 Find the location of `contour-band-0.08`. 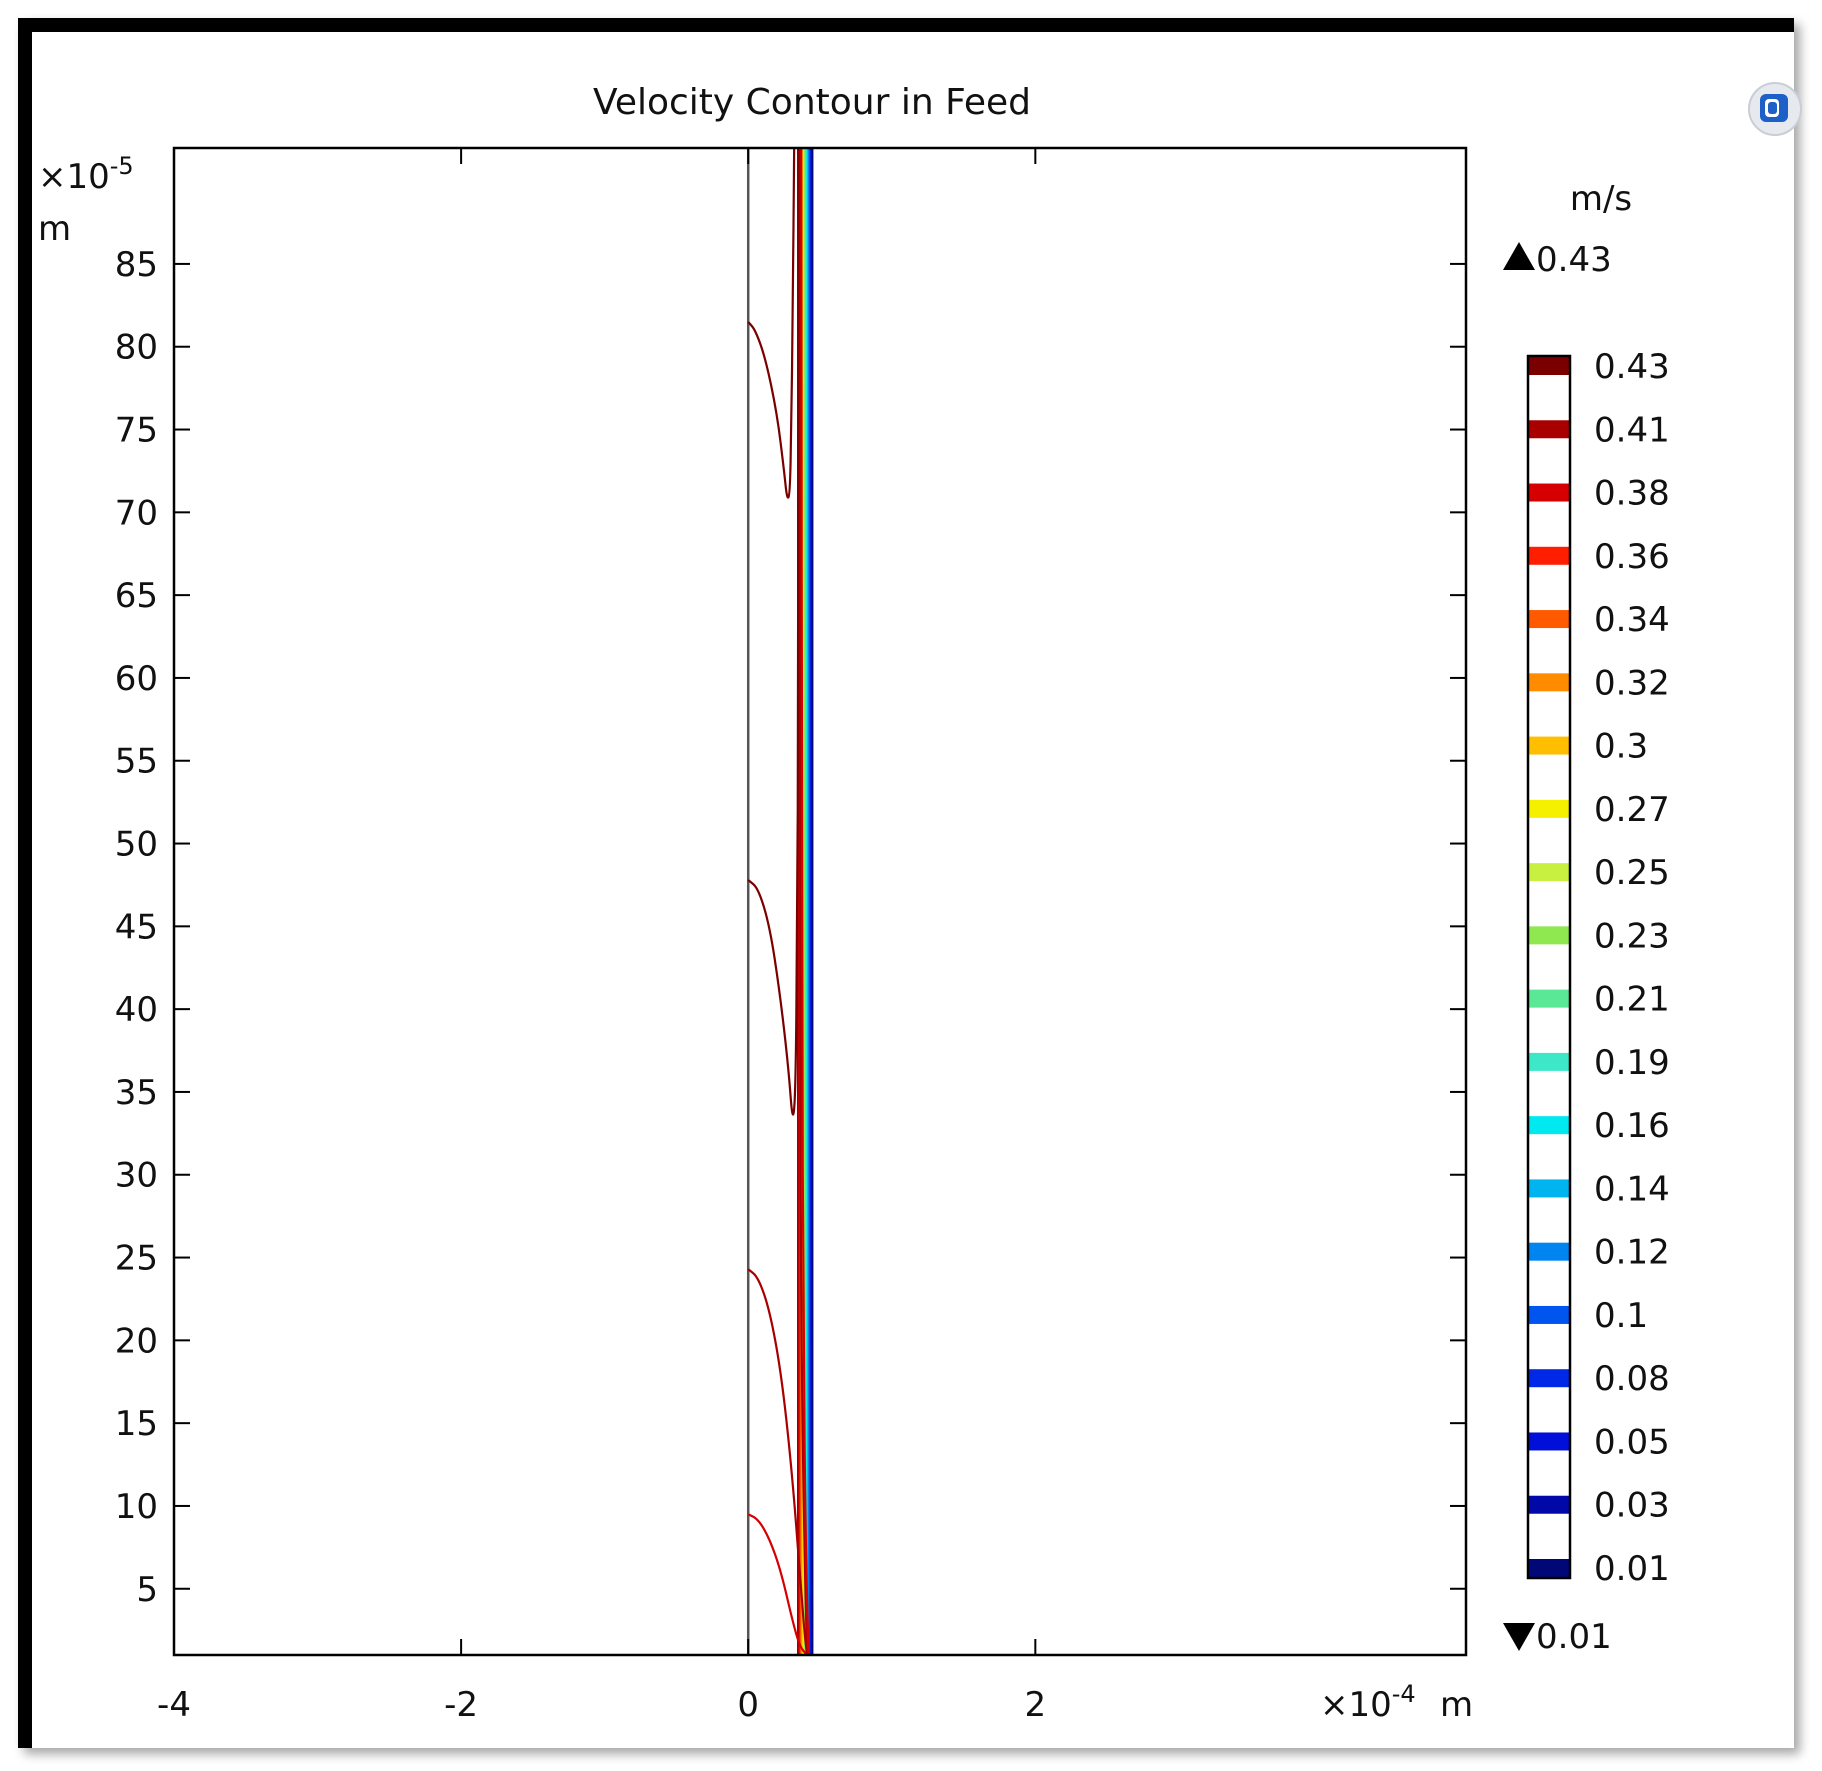

contour-band-0.08 is located at coordinates (810, 901).